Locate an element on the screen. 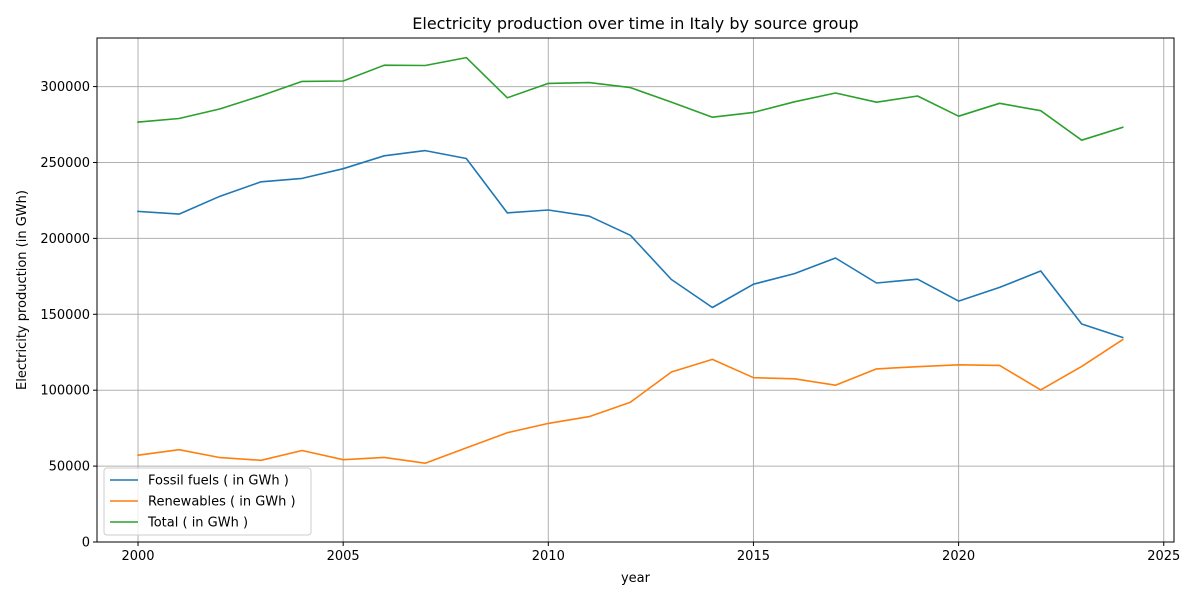 Image resolution: width=1200 pixels, height=600 pixels. y-tick-label: 100000 is located at coordinates (65, 391).